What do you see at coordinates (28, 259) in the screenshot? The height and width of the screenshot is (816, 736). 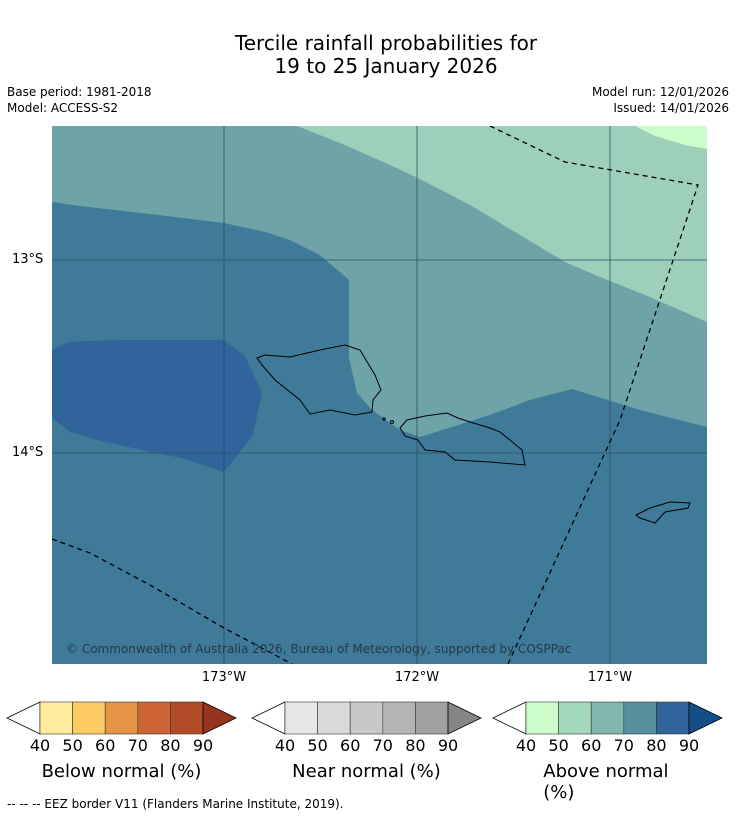 I see `lat-label-13s: 13°S` at bounding box center [28, 259].